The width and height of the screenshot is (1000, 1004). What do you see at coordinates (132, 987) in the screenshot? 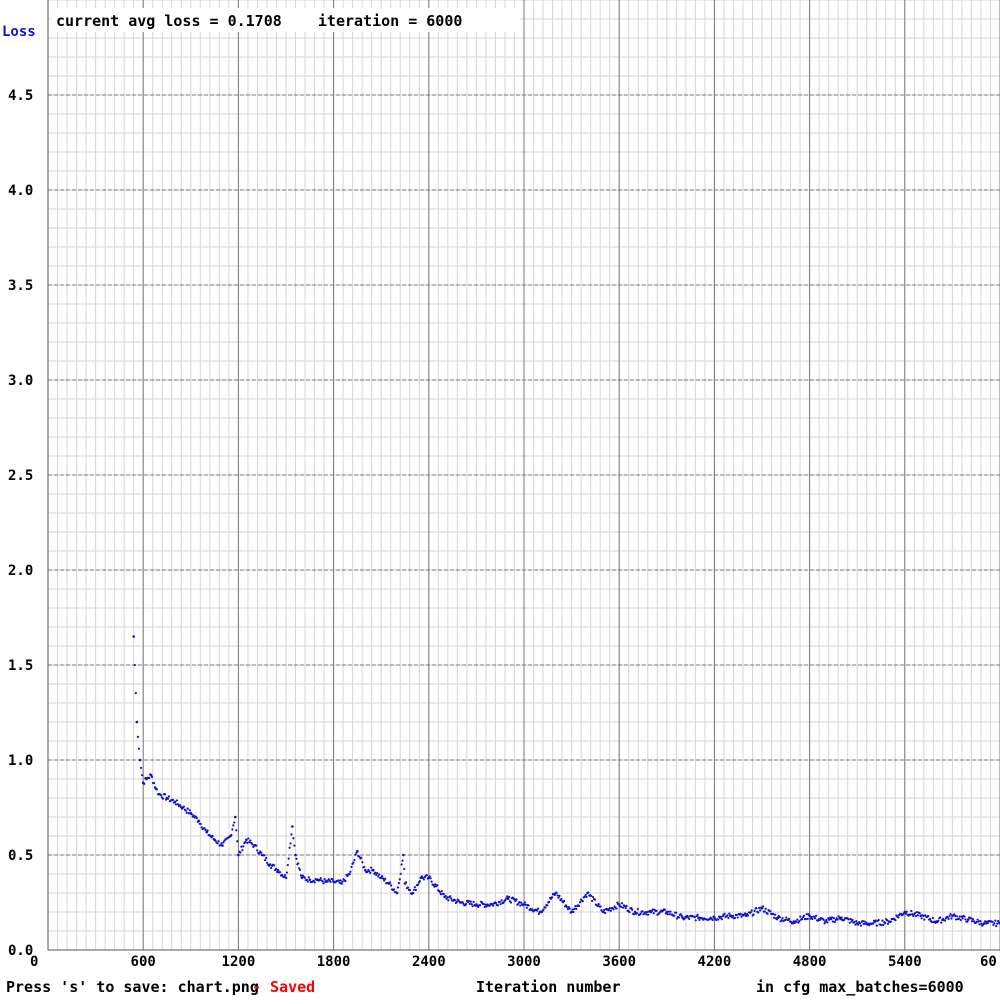
I see `save-hint: Press 's' to save: chart.png` at bounding box center [132, 987].